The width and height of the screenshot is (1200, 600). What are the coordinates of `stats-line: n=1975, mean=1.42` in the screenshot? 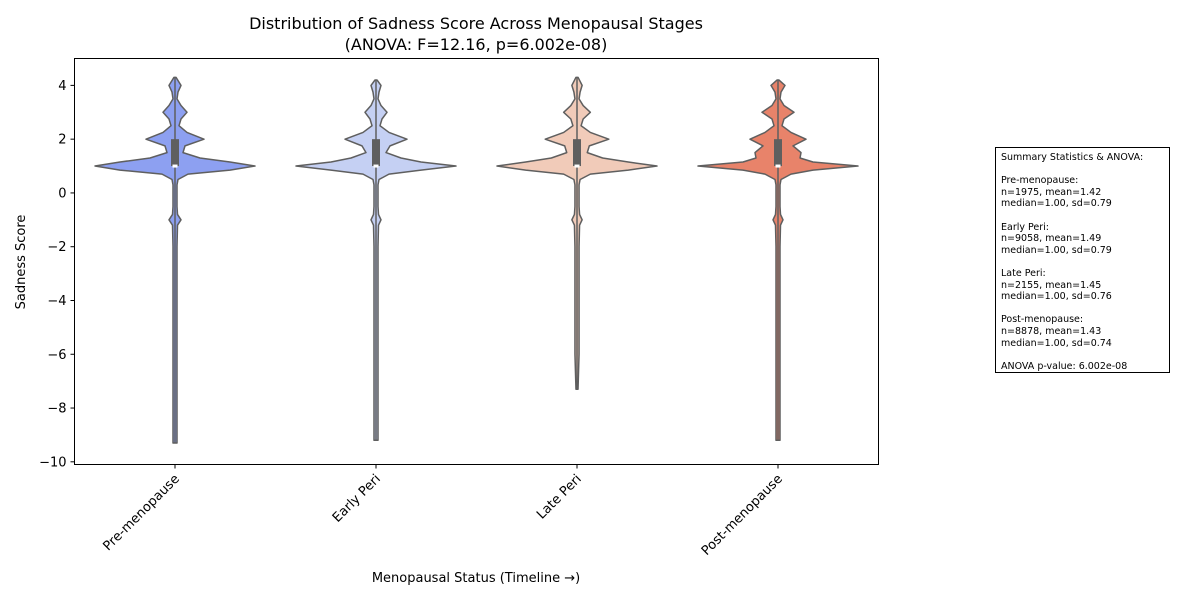 It's located at (1051, 192).